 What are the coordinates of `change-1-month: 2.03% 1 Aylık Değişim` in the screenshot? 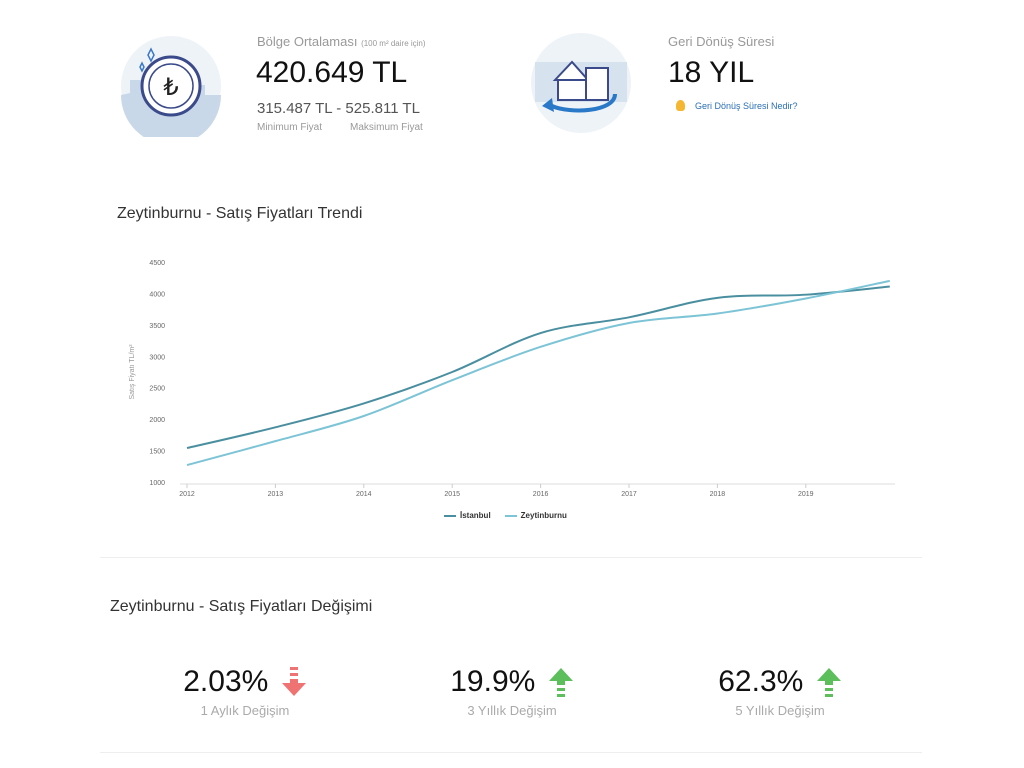 It's located at (245, 691).